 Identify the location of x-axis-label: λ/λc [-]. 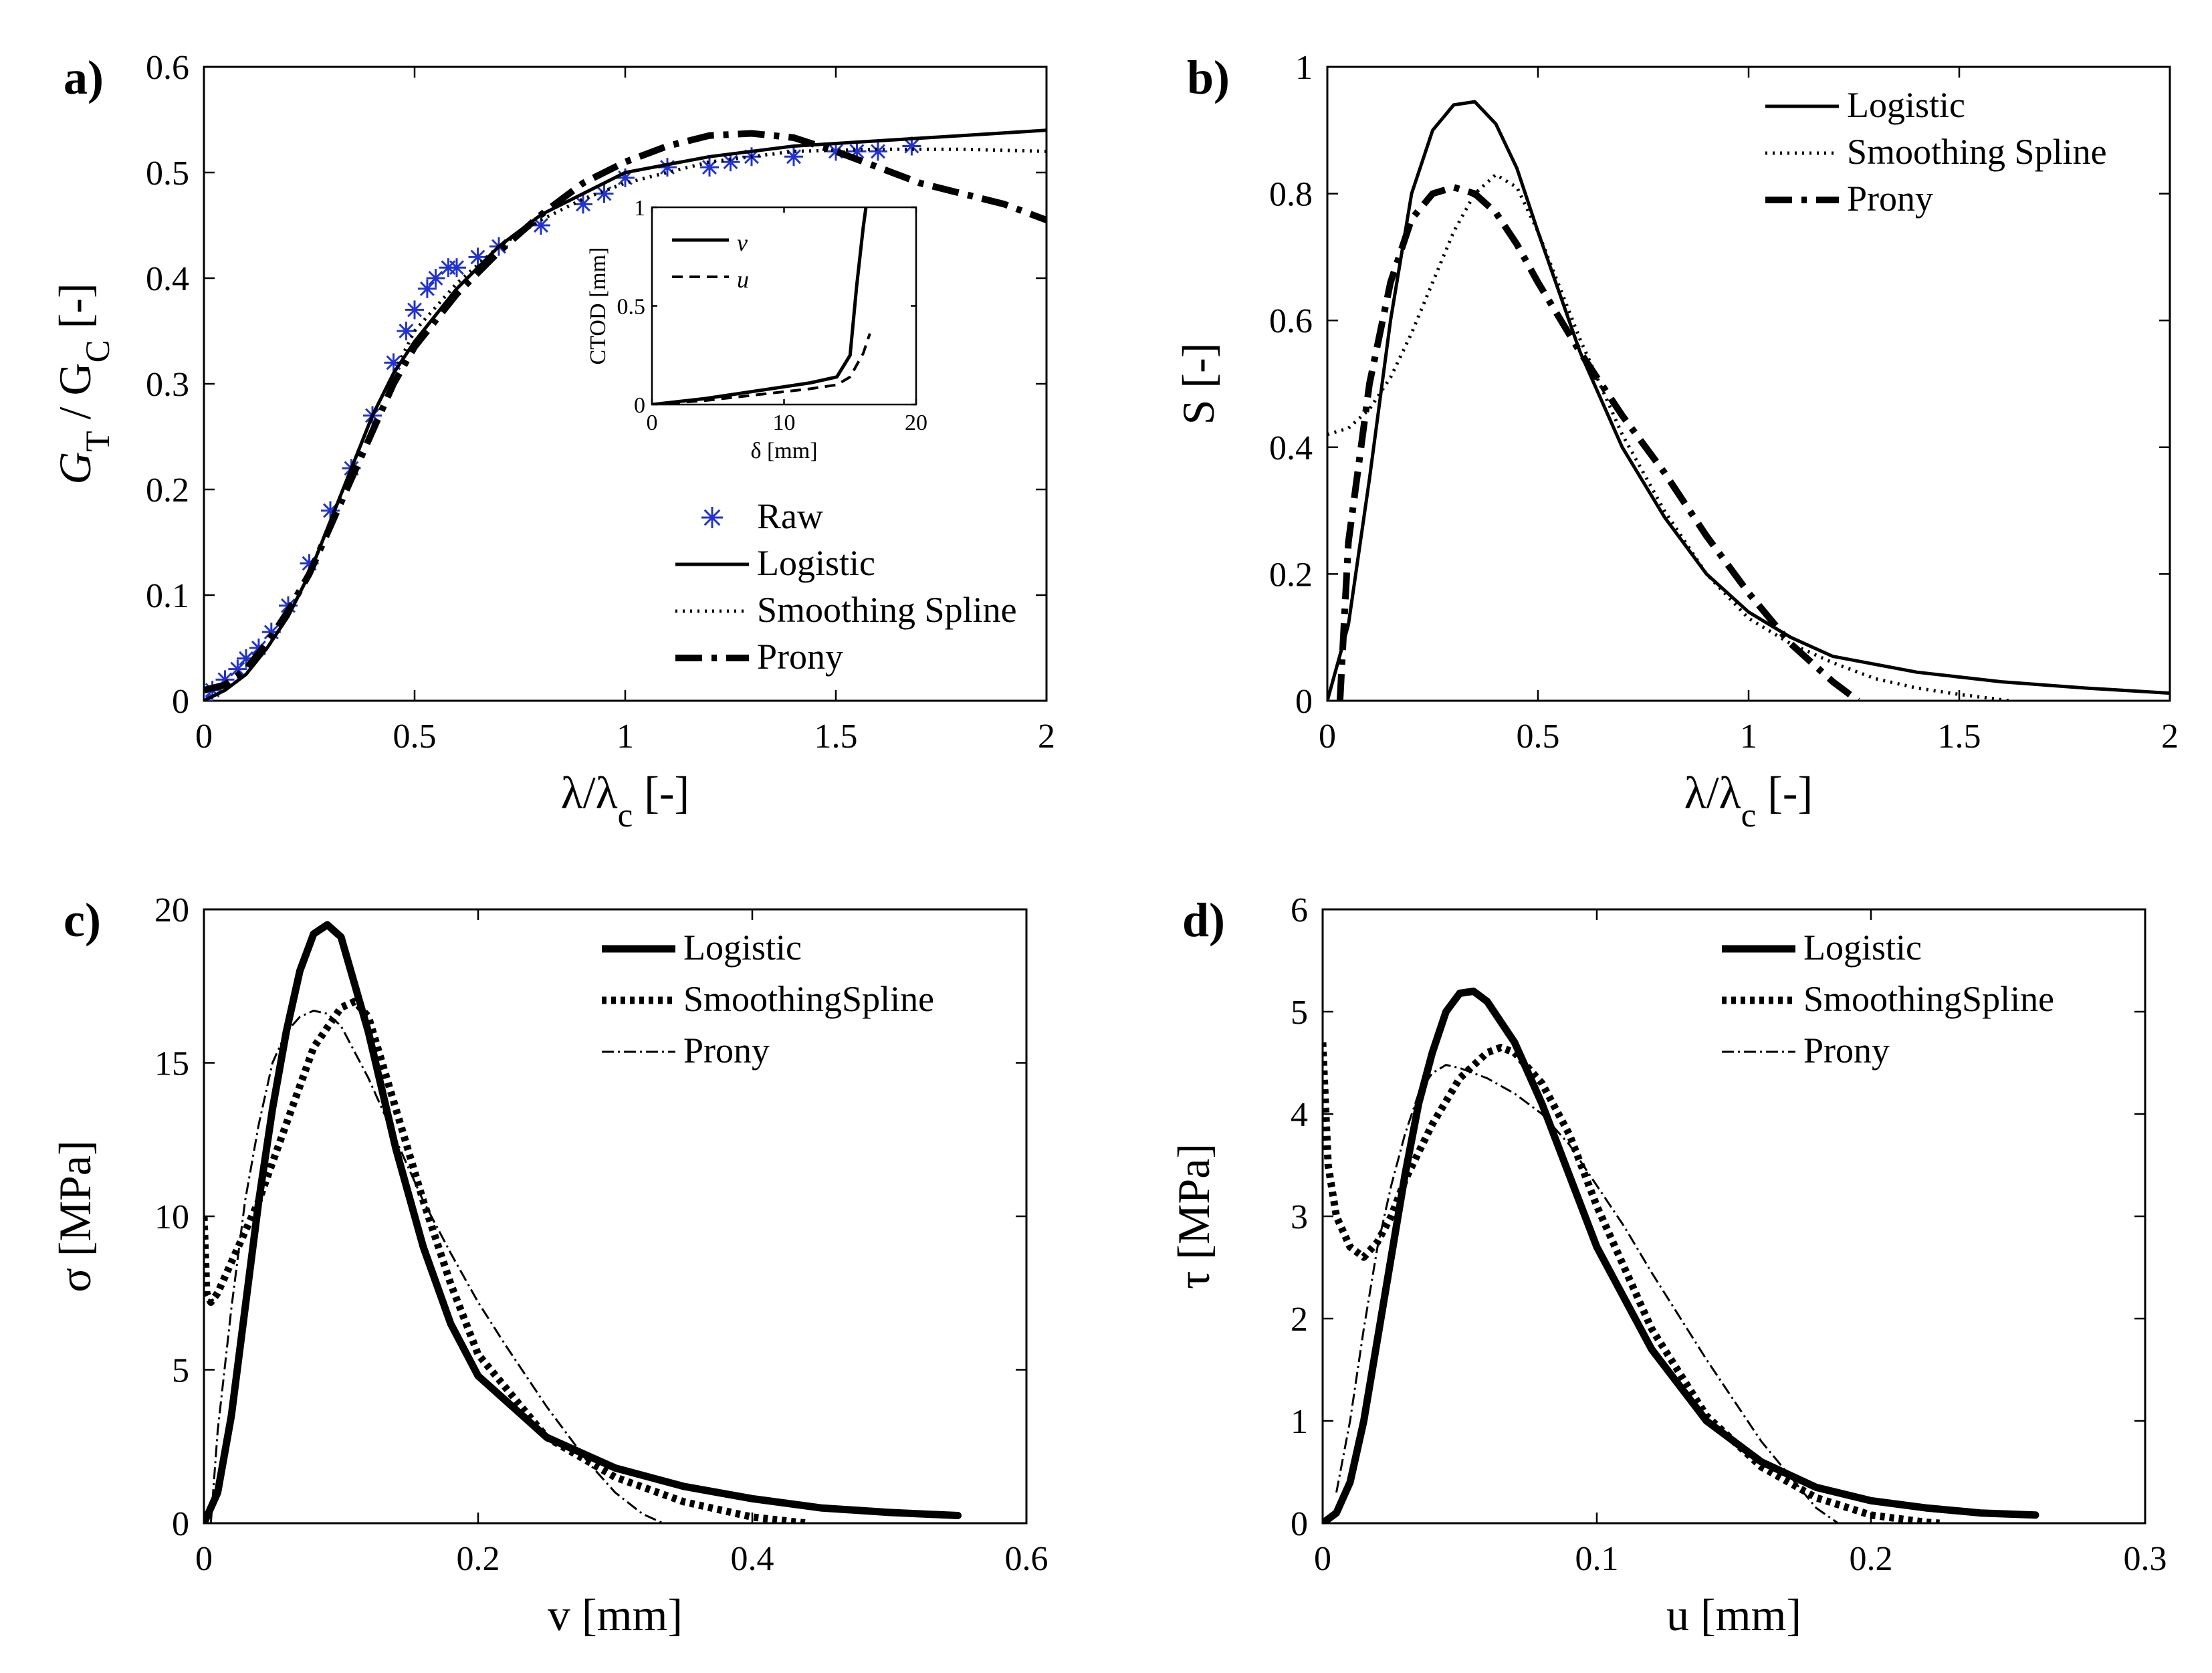
(625, 800).